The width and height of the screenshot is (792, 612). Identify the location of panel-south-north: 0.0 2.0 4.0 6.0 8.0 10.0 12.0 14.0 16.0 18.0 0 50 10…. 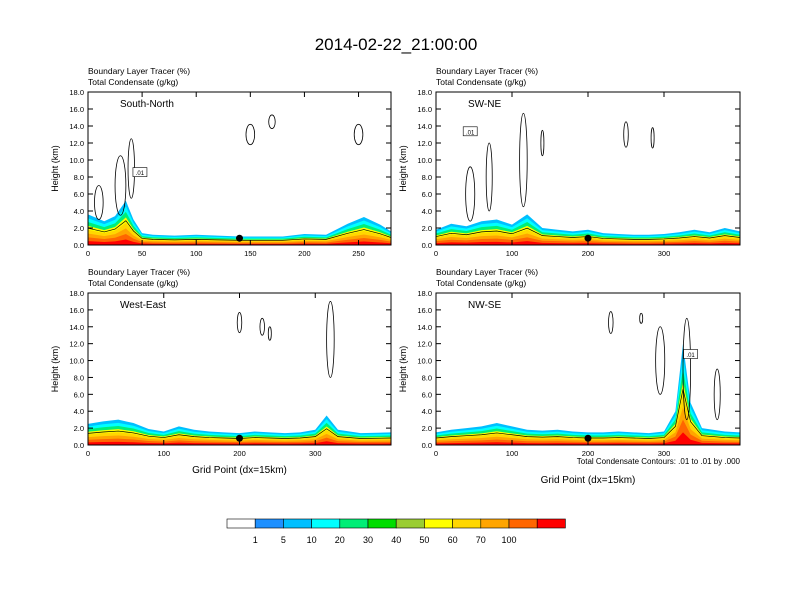
(221, 162).